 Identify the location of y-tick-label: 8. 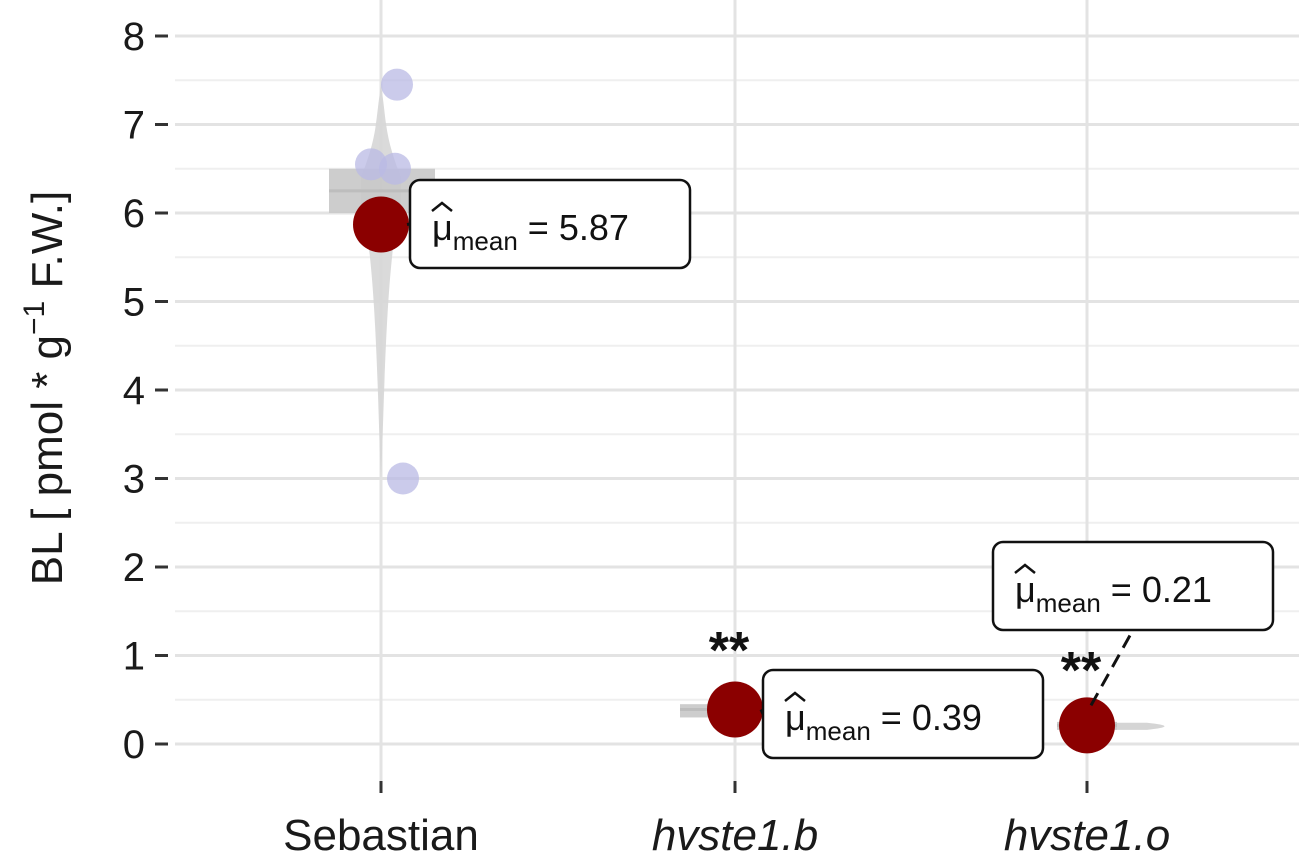
(134, 37).